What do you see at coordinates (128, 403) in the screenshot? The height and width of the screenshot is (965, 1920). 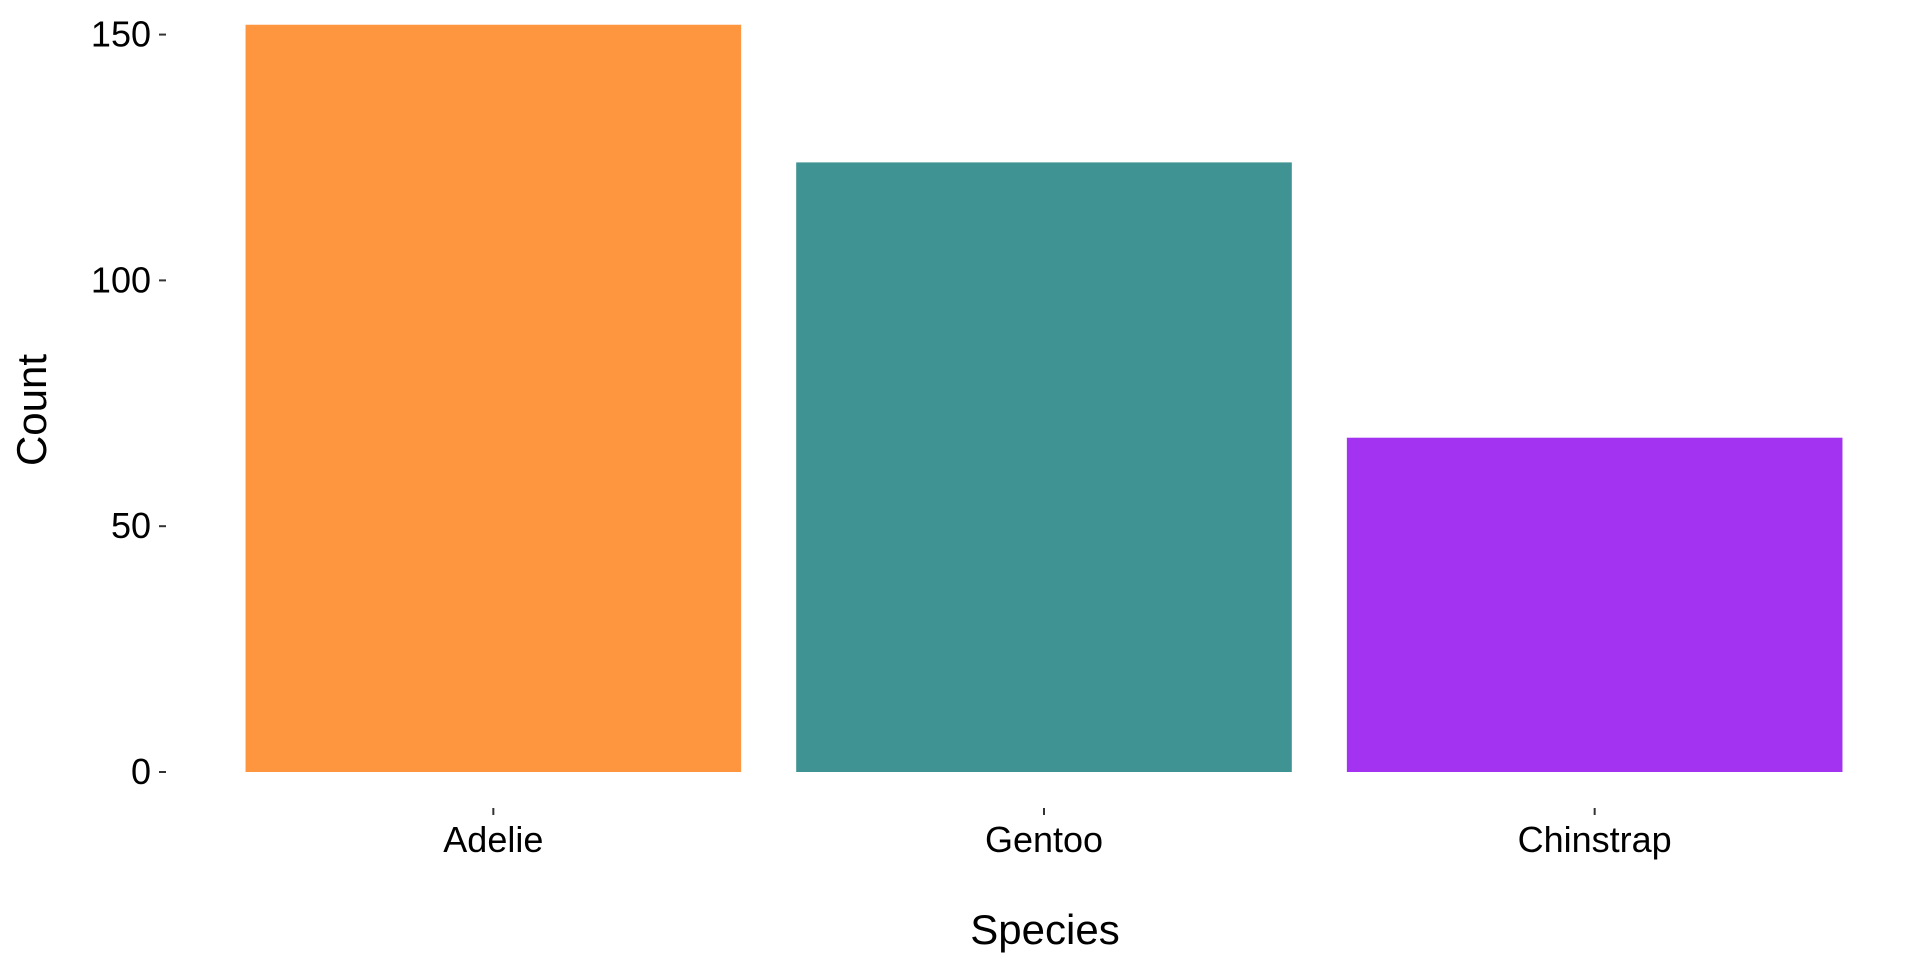 I see `y-axis: 0 50 100 150` at bounding box center [128, 403].